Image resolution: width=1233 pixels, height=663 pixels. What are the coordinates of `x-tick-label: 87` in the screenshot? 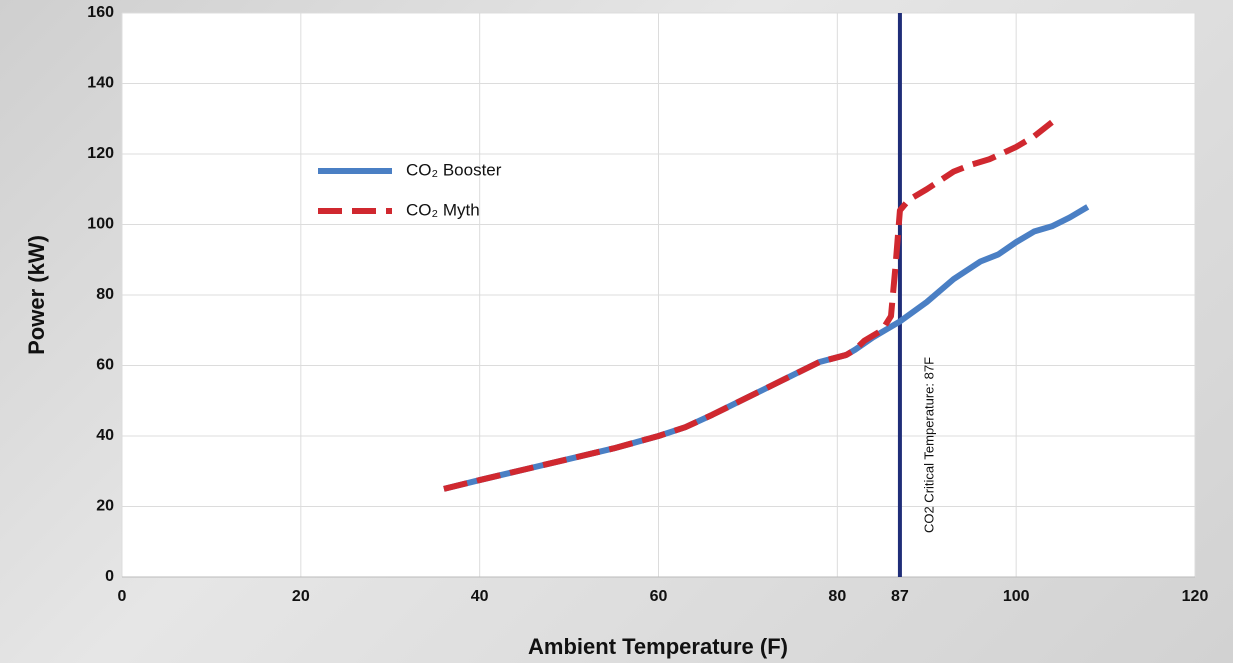 It's located at (900, 596).